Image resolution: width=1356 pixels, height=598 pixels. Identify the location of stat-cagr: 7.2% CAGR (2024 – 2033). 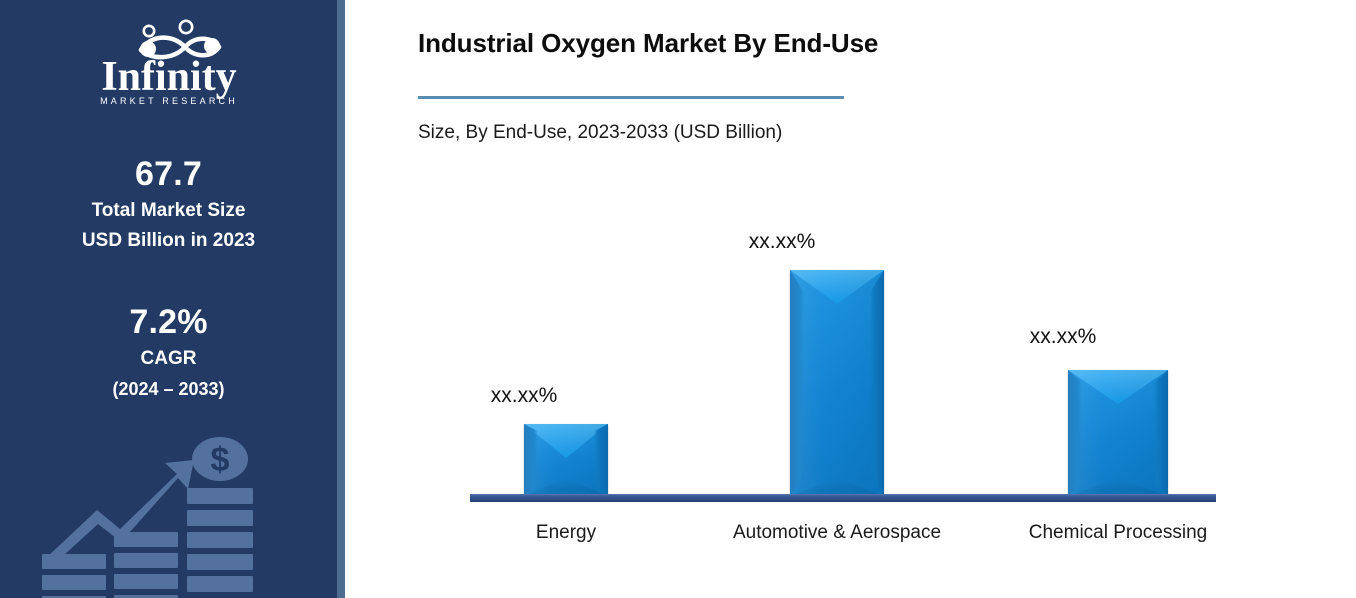
(168, 352).